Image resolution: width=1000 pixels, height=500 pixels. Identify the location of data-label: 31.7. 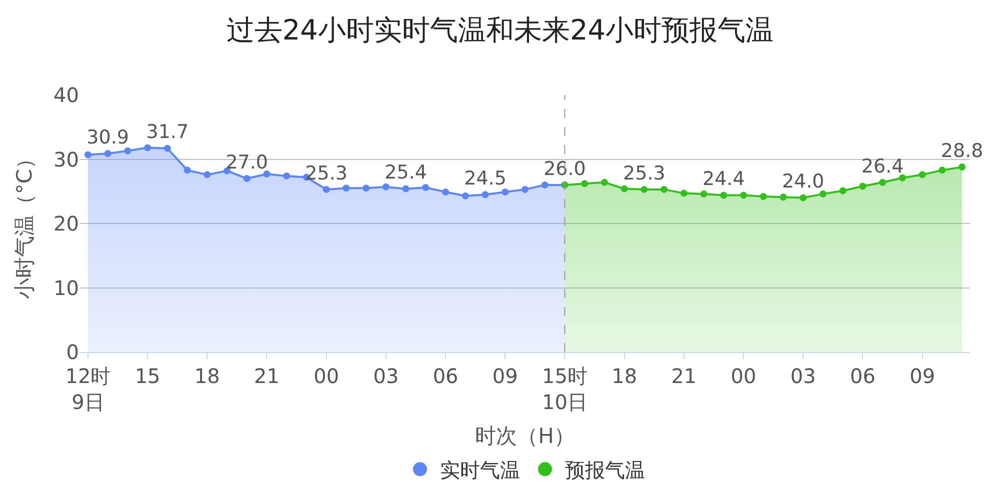
(167, 132).